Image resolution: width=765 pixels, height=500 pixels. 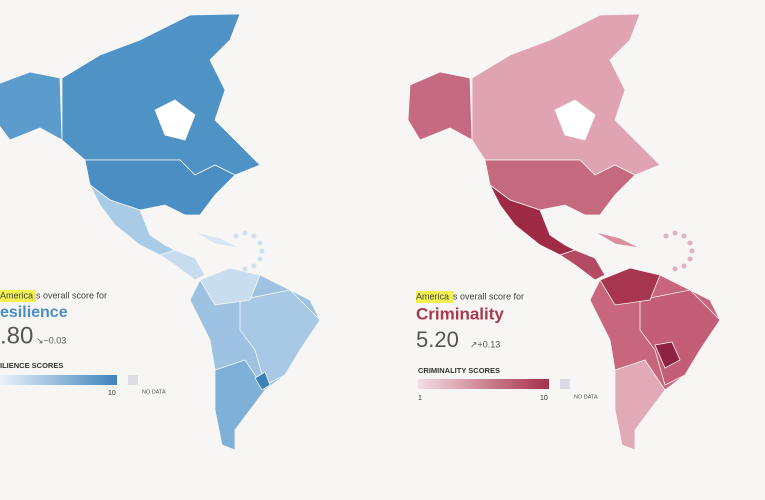 I want to click on metric-name: Criminality, so click(x=460, y=313).